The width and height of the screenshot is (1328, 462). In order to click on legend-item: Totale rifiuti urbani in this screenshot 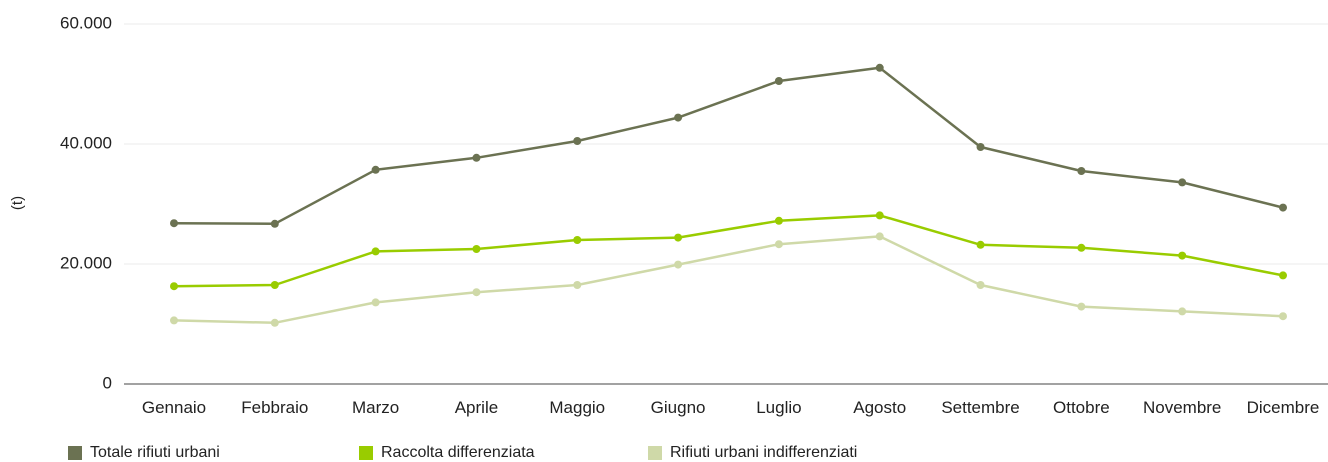, I will do `click(144, 452)`.